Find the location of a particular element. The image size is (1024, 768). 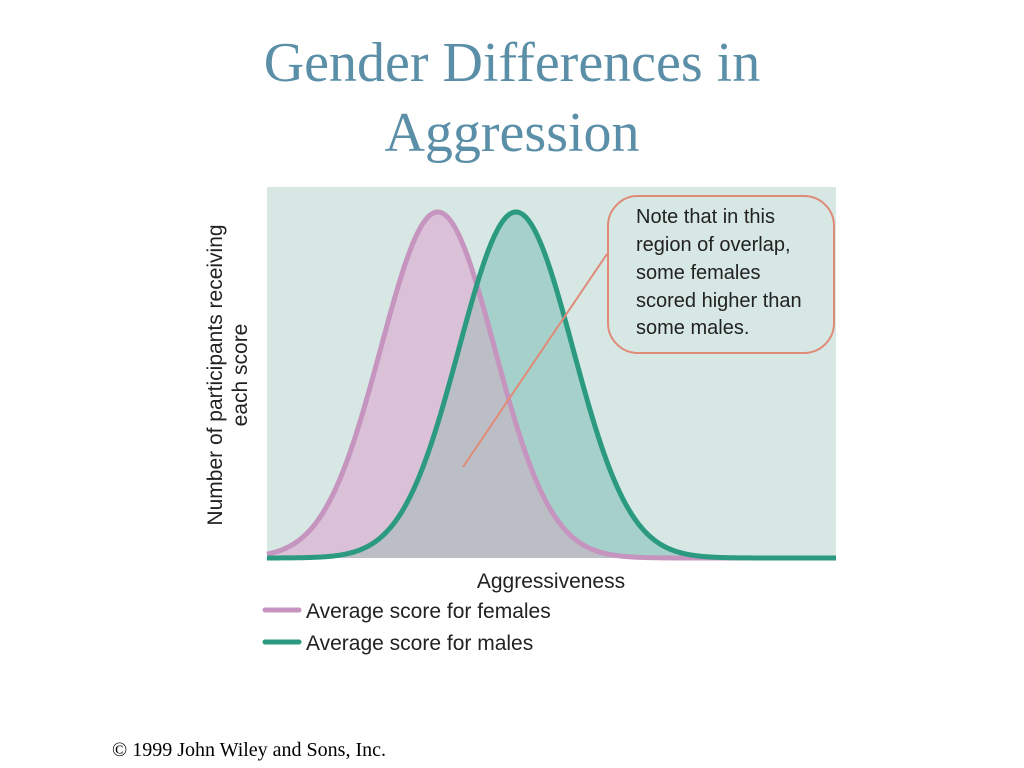

slide-title-line-2: Aggression is located at coordinates (512, 133).